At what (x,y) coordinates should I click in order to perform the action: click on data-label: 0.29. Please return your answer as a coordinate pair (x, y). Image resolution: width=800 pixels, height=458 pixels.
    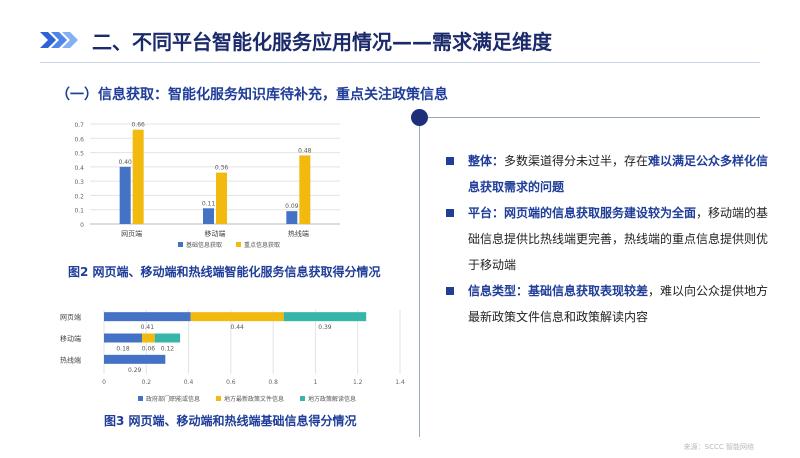
    Looking at the image, I should click on (135, 370).